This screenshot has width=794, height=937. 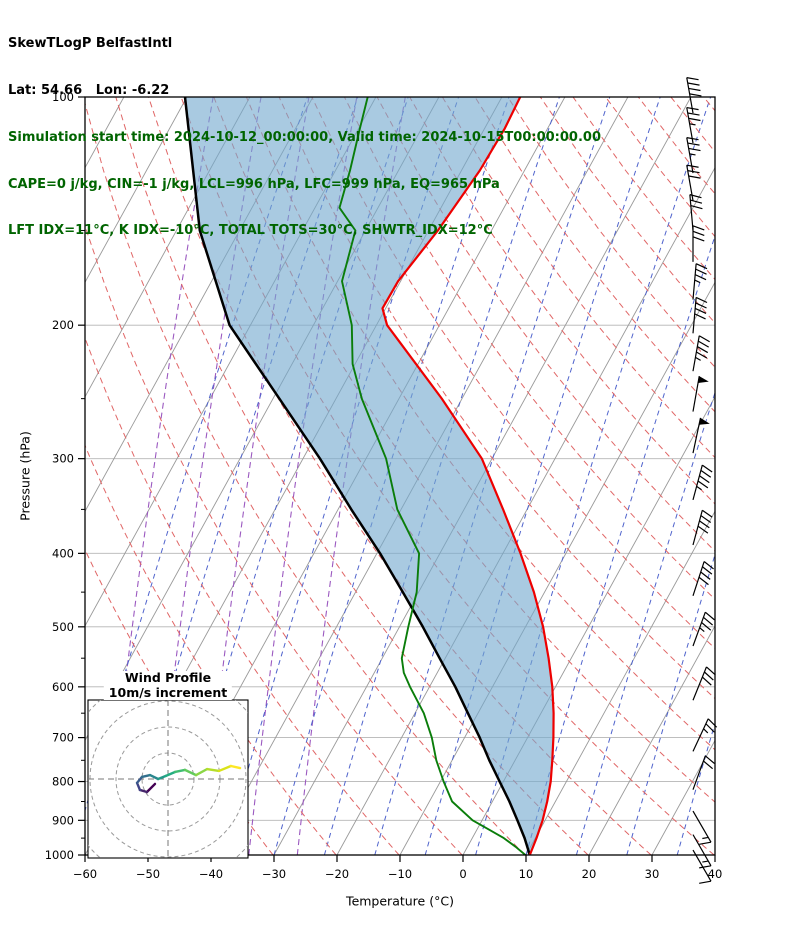 What do you see at coordinates (400, 901) in the screenshot?
I see `x-axis-label: Temperature (°C)` at bounding box center [400, 901].